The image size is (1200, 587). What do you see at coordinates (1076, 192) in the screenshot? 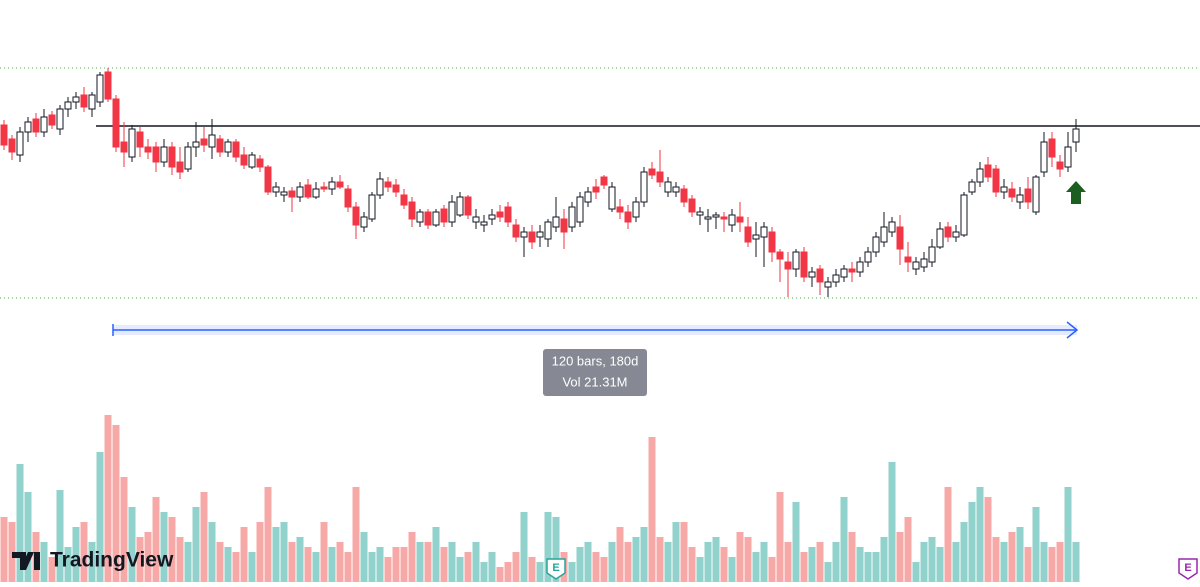
I see `signal-arrow` at bounding box center [1076, 192].